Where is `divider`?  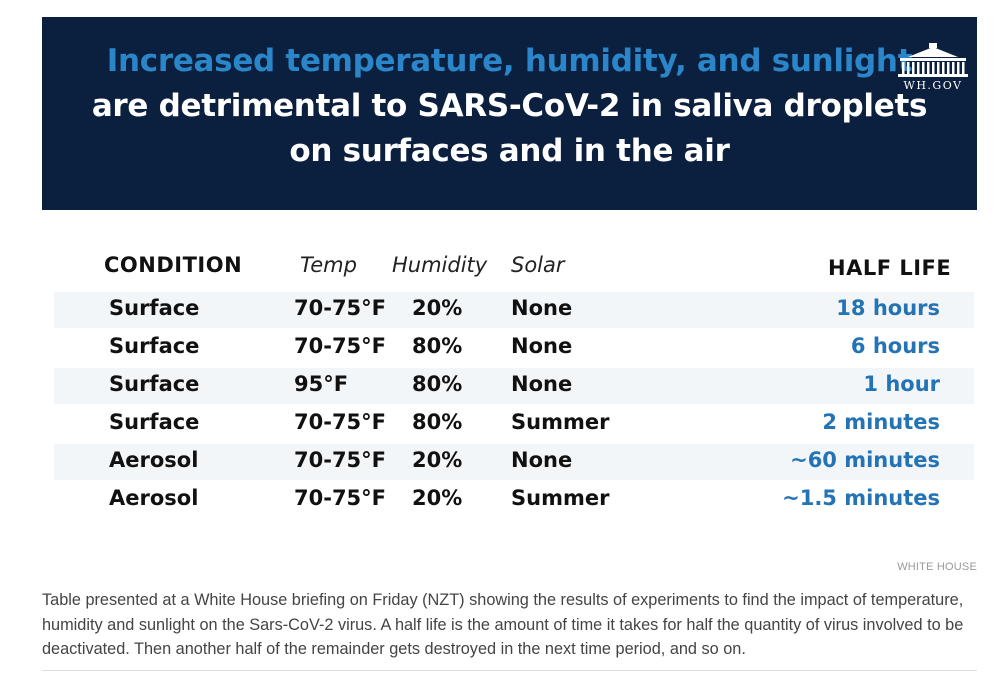
divider is located at coordinates (509, 670).